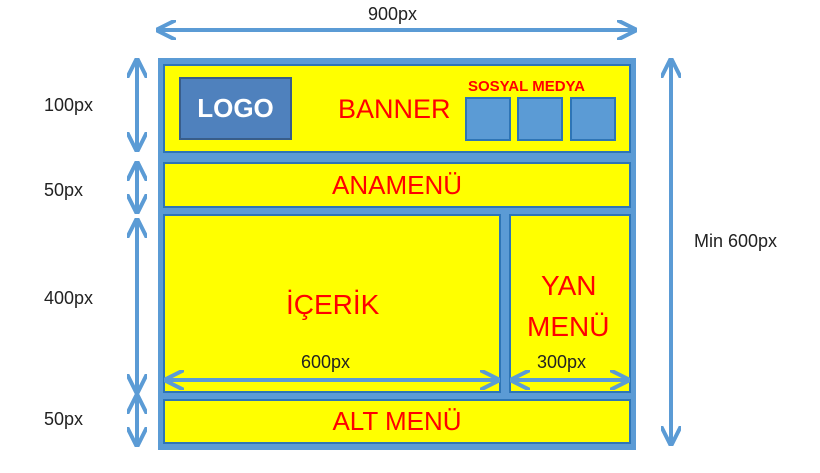 This screenshot has height=473, width=820. Describe the element at coordinates (736, 241) in the screenshot. I see `min-height-label: Min 600px` at that location.